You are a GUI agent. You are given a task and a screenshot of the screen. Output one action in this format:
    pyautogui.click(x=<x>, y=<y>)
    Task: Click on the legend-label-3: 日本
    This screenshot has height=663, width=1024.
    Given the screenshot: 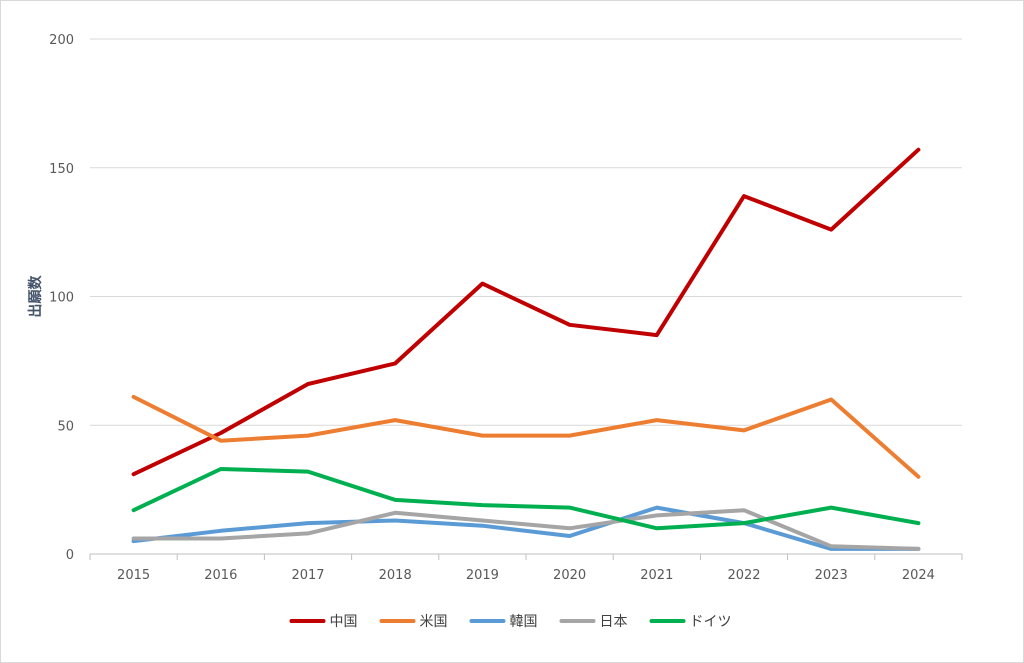 What is the action you would take?
    pyautogui.click(x=614, y=622)
    